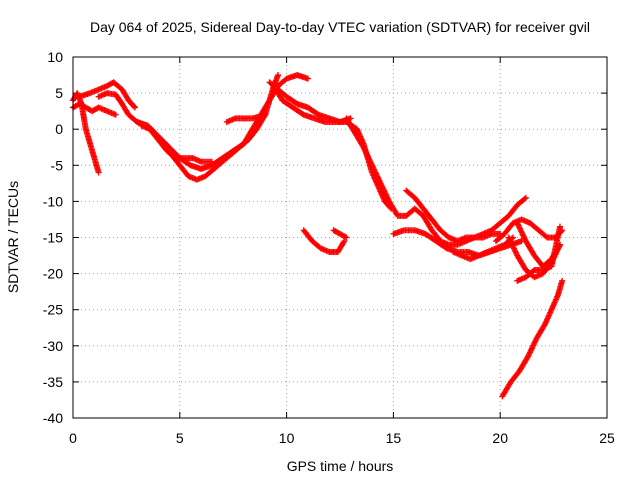 This screenshot has width=640, height=480. What do you see at coordinates (53, 310) in the screenshot?
I see `y-tick-label: -25` at bounding box center [53, 310].